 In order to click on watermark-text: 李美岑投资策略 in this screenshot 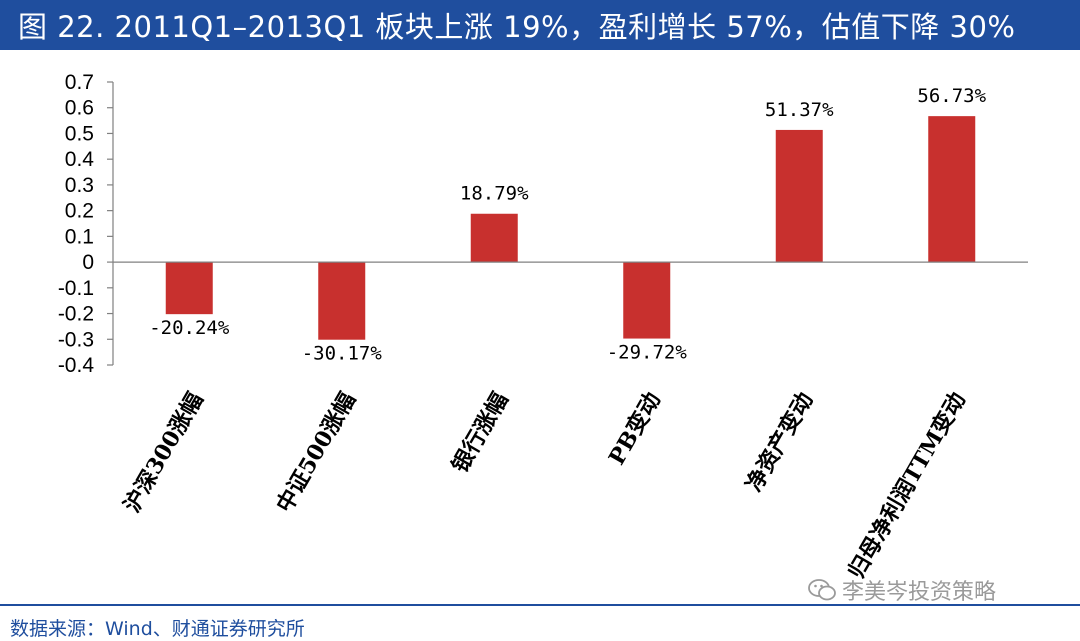, I will do `click(919, 592)`.